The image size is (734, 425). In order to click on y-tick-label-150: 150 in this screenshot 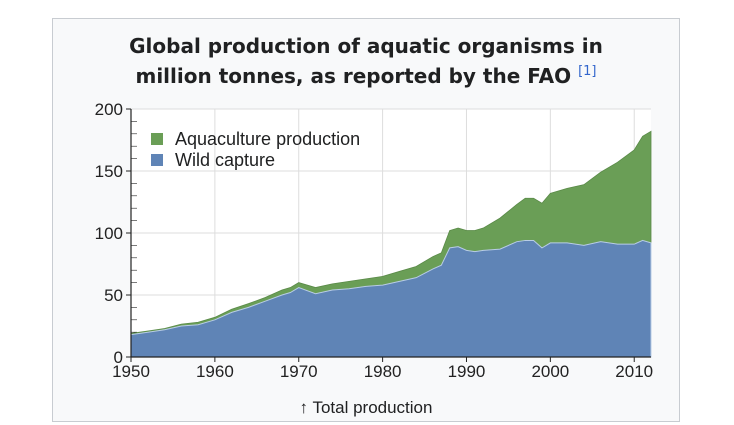, I will do `click(109, 171)`.